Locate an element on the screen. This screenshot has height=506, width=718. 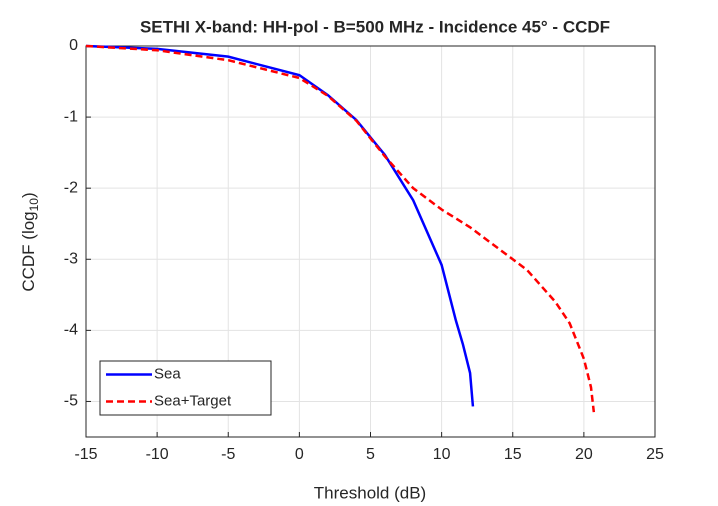
y-label-text: CCDF (log is located at coordinates (28, 251).